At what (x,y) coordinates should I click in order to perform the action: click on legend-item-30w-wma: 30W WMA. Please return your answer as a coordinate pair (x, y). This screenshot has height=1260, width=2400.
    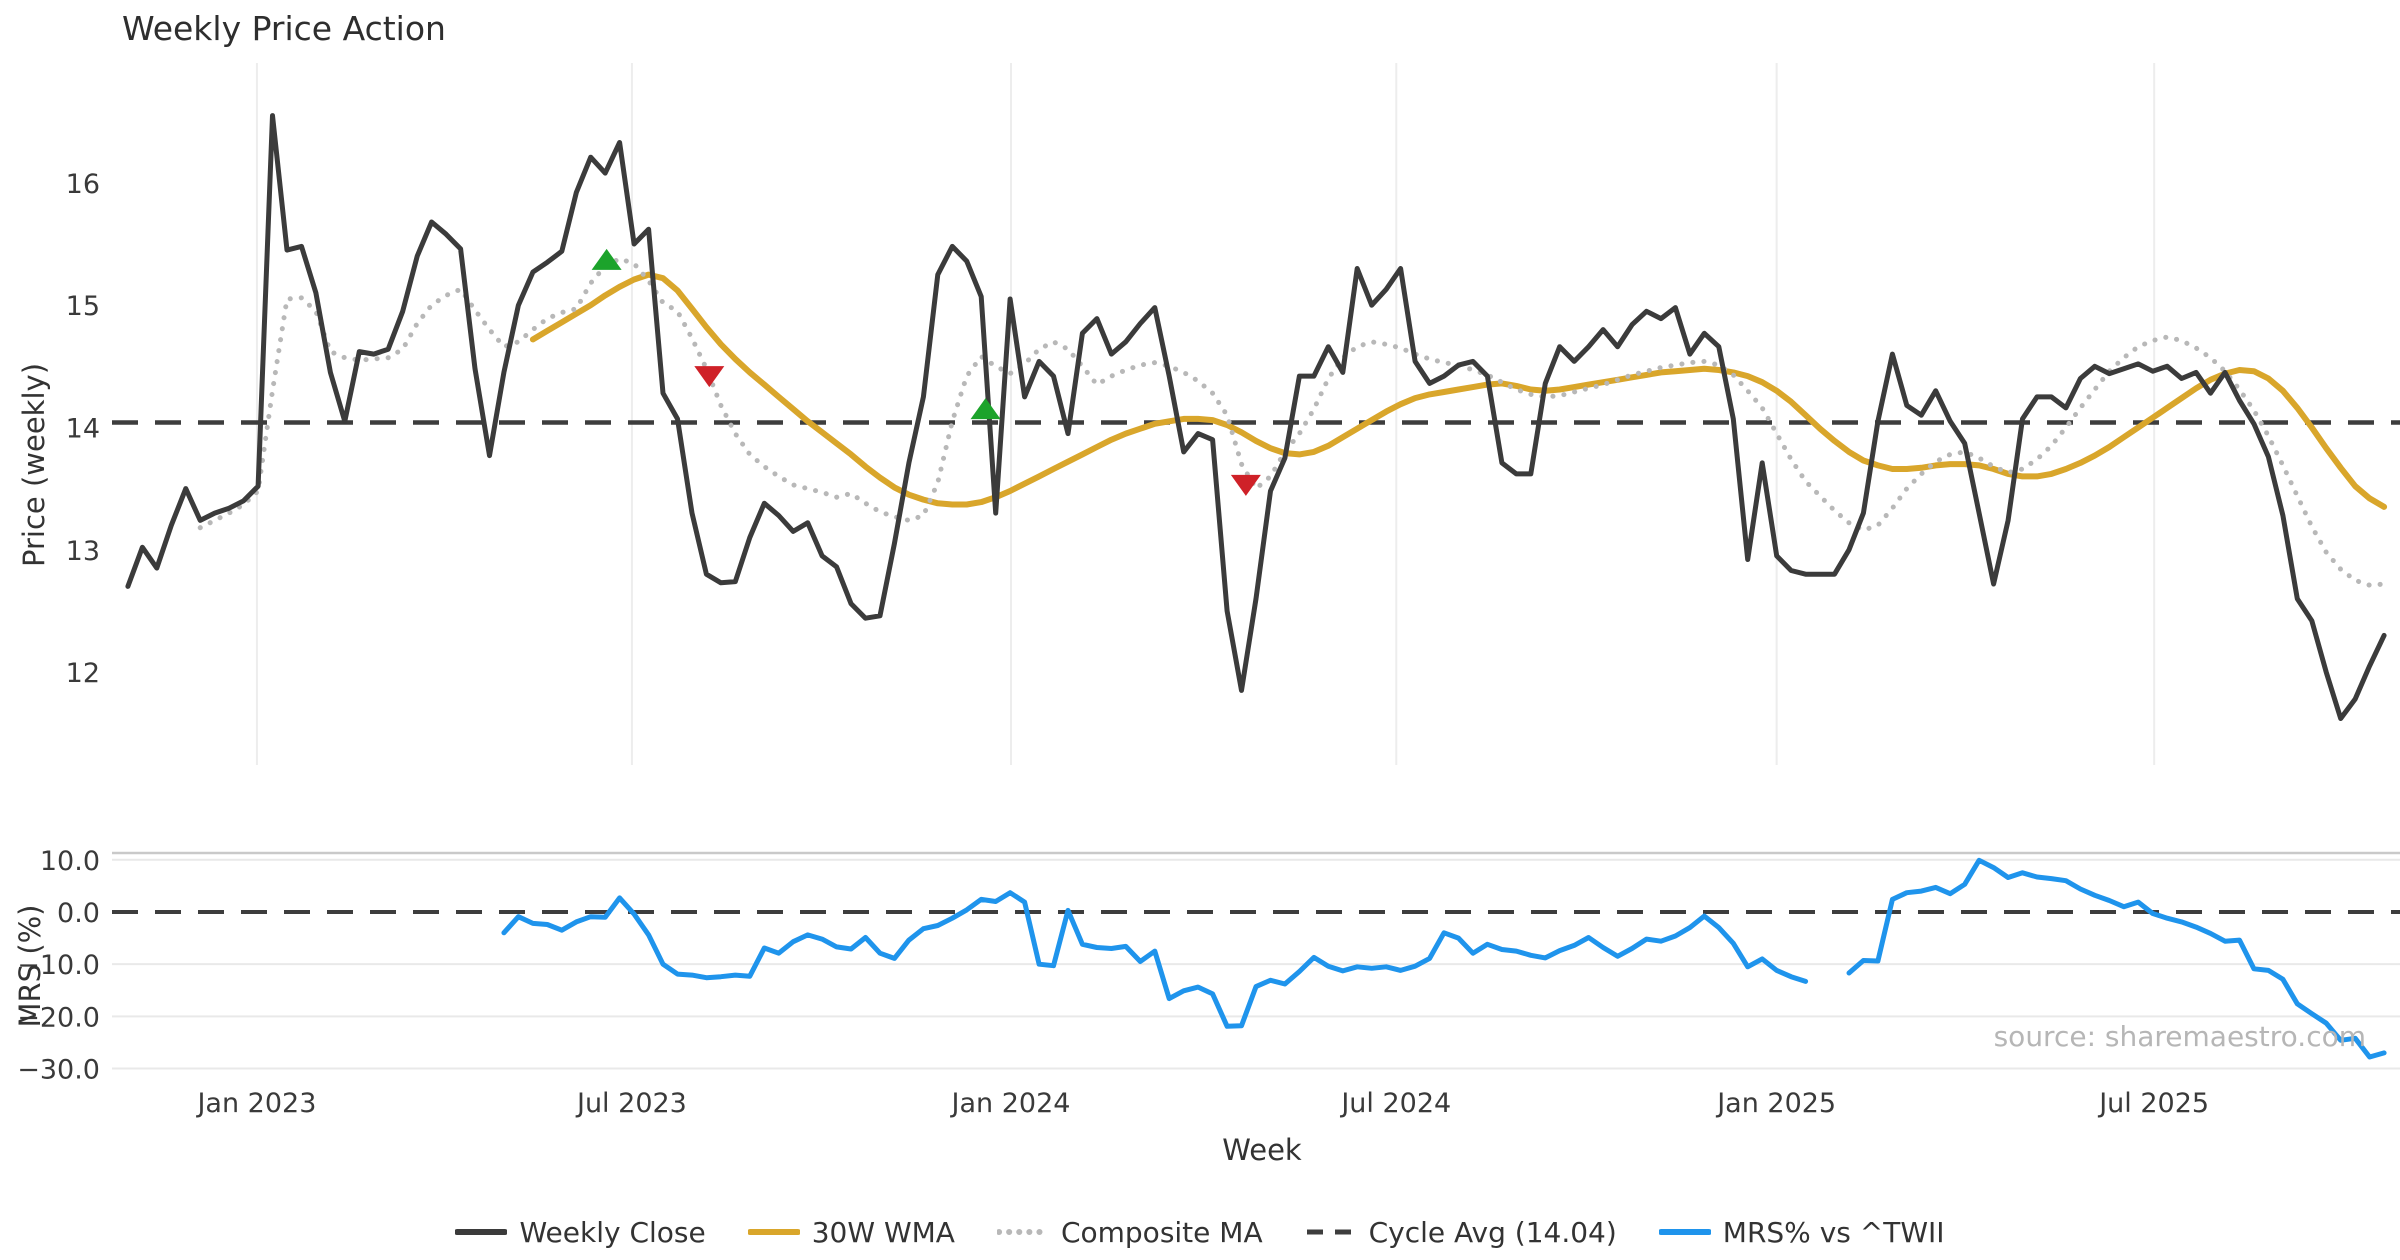
    Looking at the image, I should click on (851, 1232).